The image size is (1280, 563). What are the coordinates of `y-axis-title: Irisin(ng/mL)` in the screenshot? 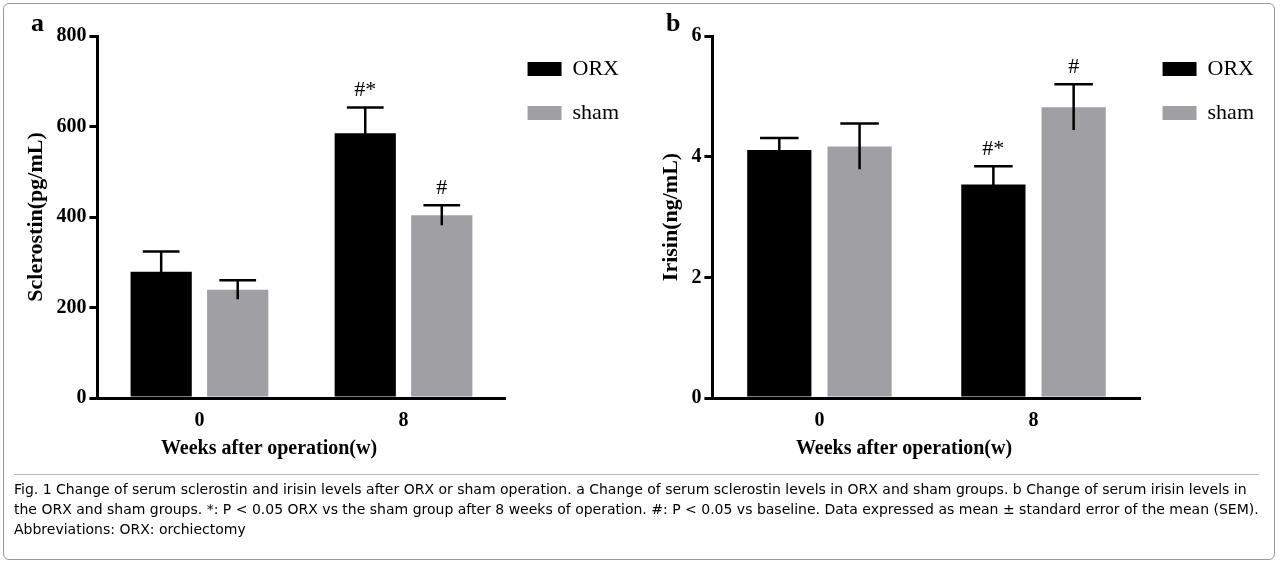 It's located at (669, 217).